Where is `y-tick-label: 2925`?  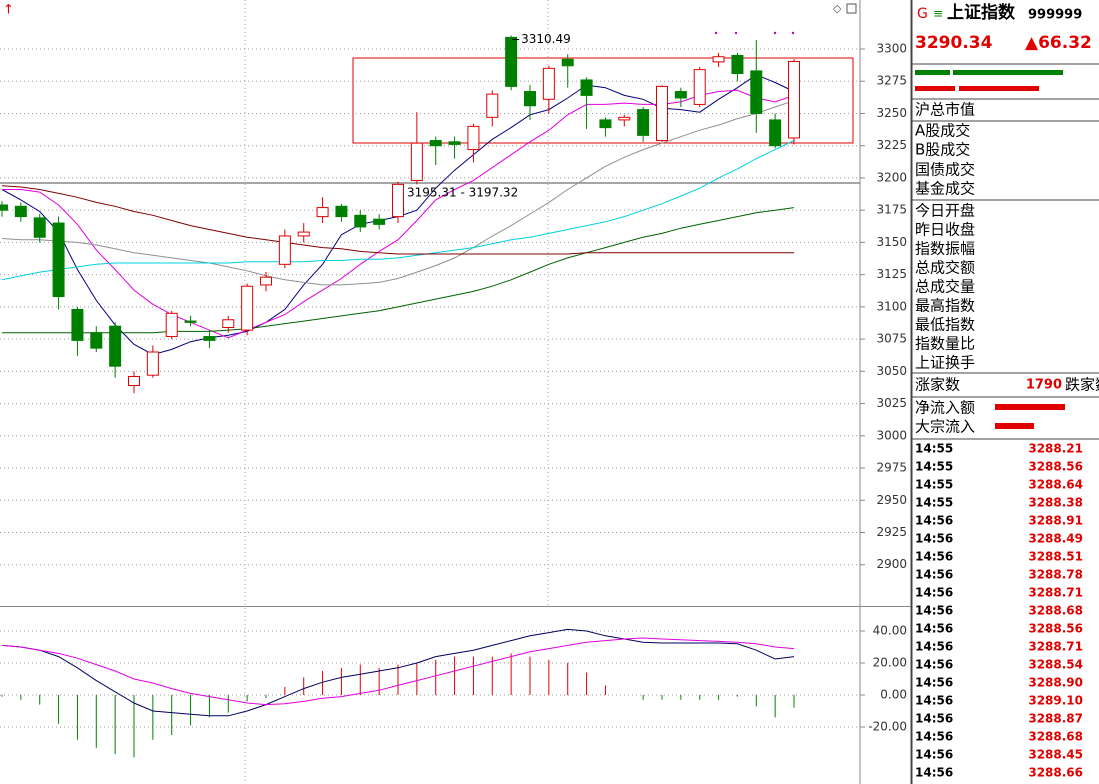 y-tick-label: 2925 is located at coordinates (891, 532).